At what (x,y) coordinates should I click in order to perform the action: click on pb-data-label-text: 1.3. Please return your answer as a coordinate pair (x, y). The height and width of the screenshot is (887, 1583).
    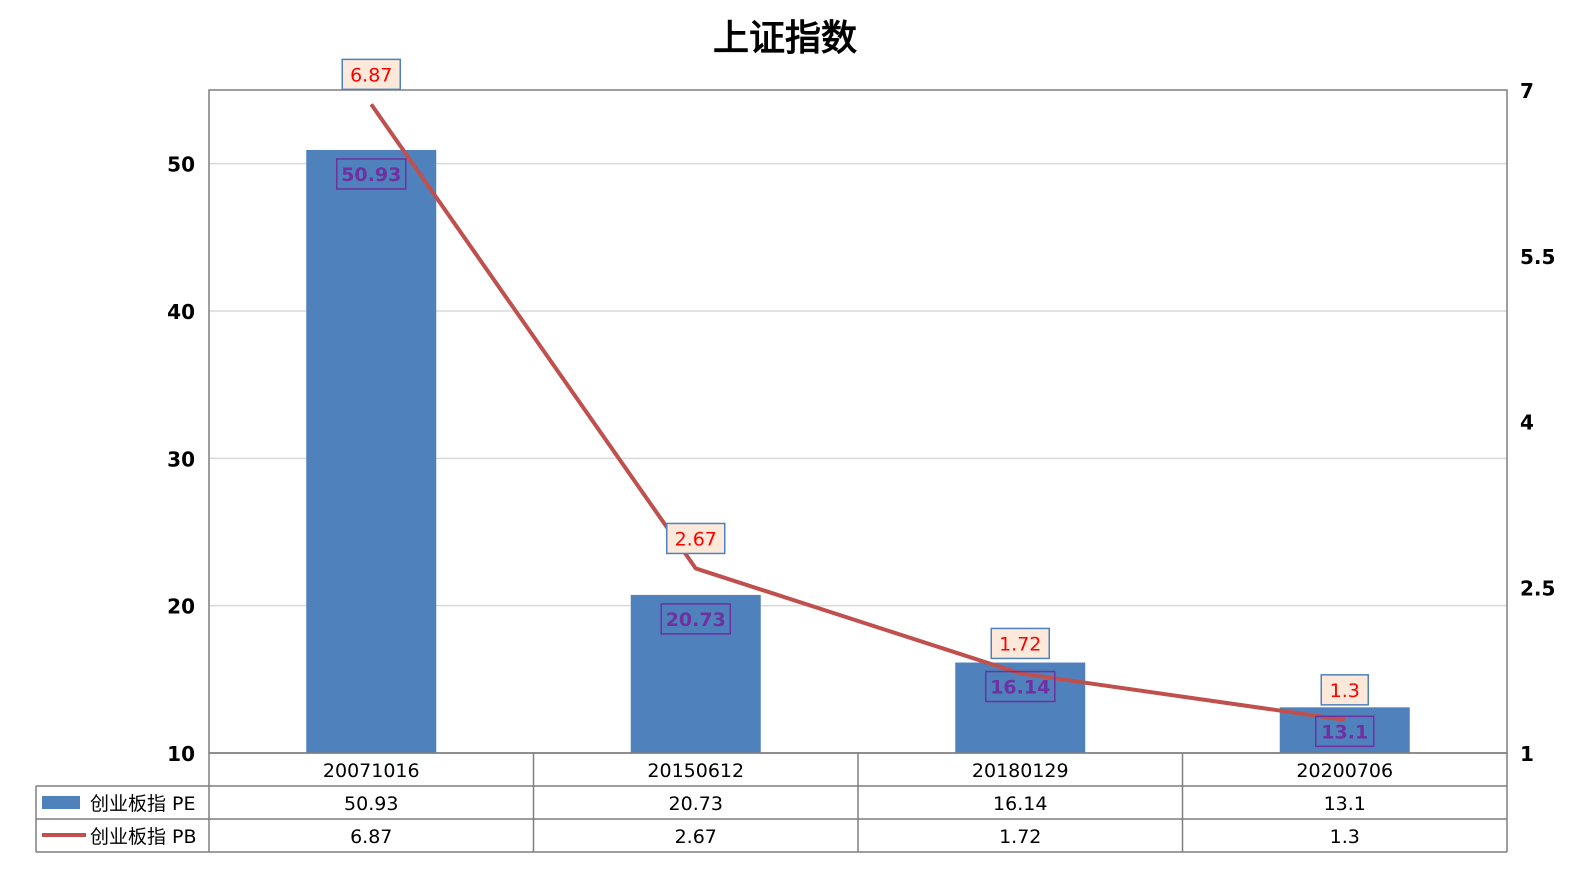
    Looking at the image, I should click on (1345, 691).